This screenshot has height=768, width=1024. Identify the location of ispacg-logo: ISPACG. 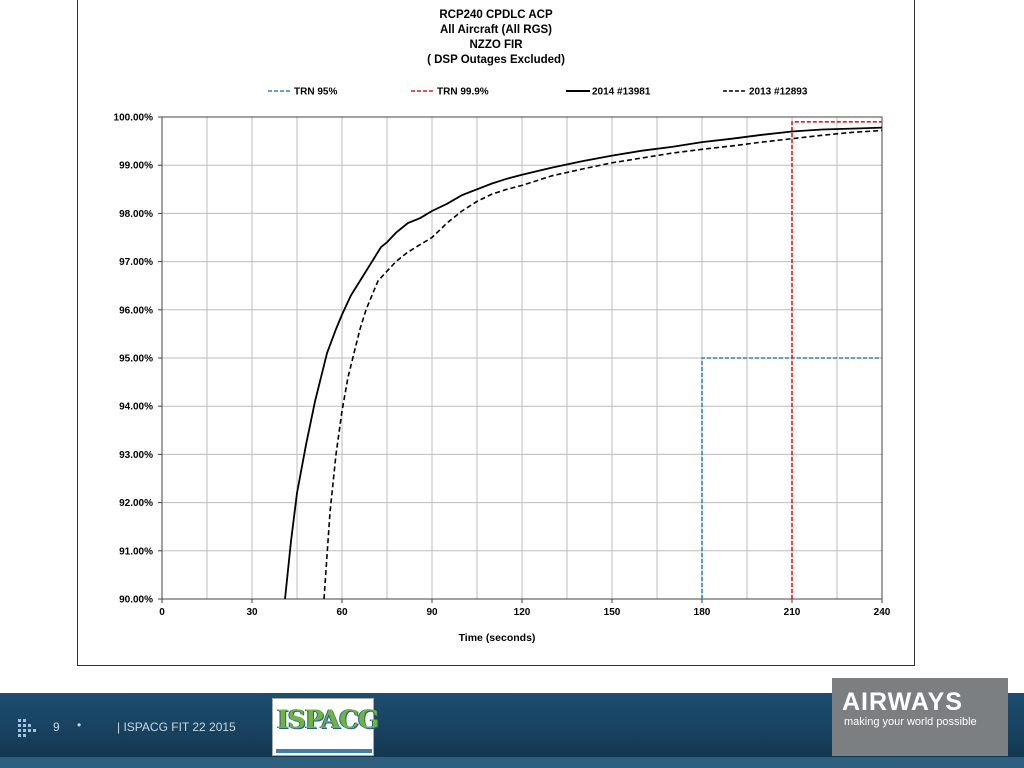
(325, 727).